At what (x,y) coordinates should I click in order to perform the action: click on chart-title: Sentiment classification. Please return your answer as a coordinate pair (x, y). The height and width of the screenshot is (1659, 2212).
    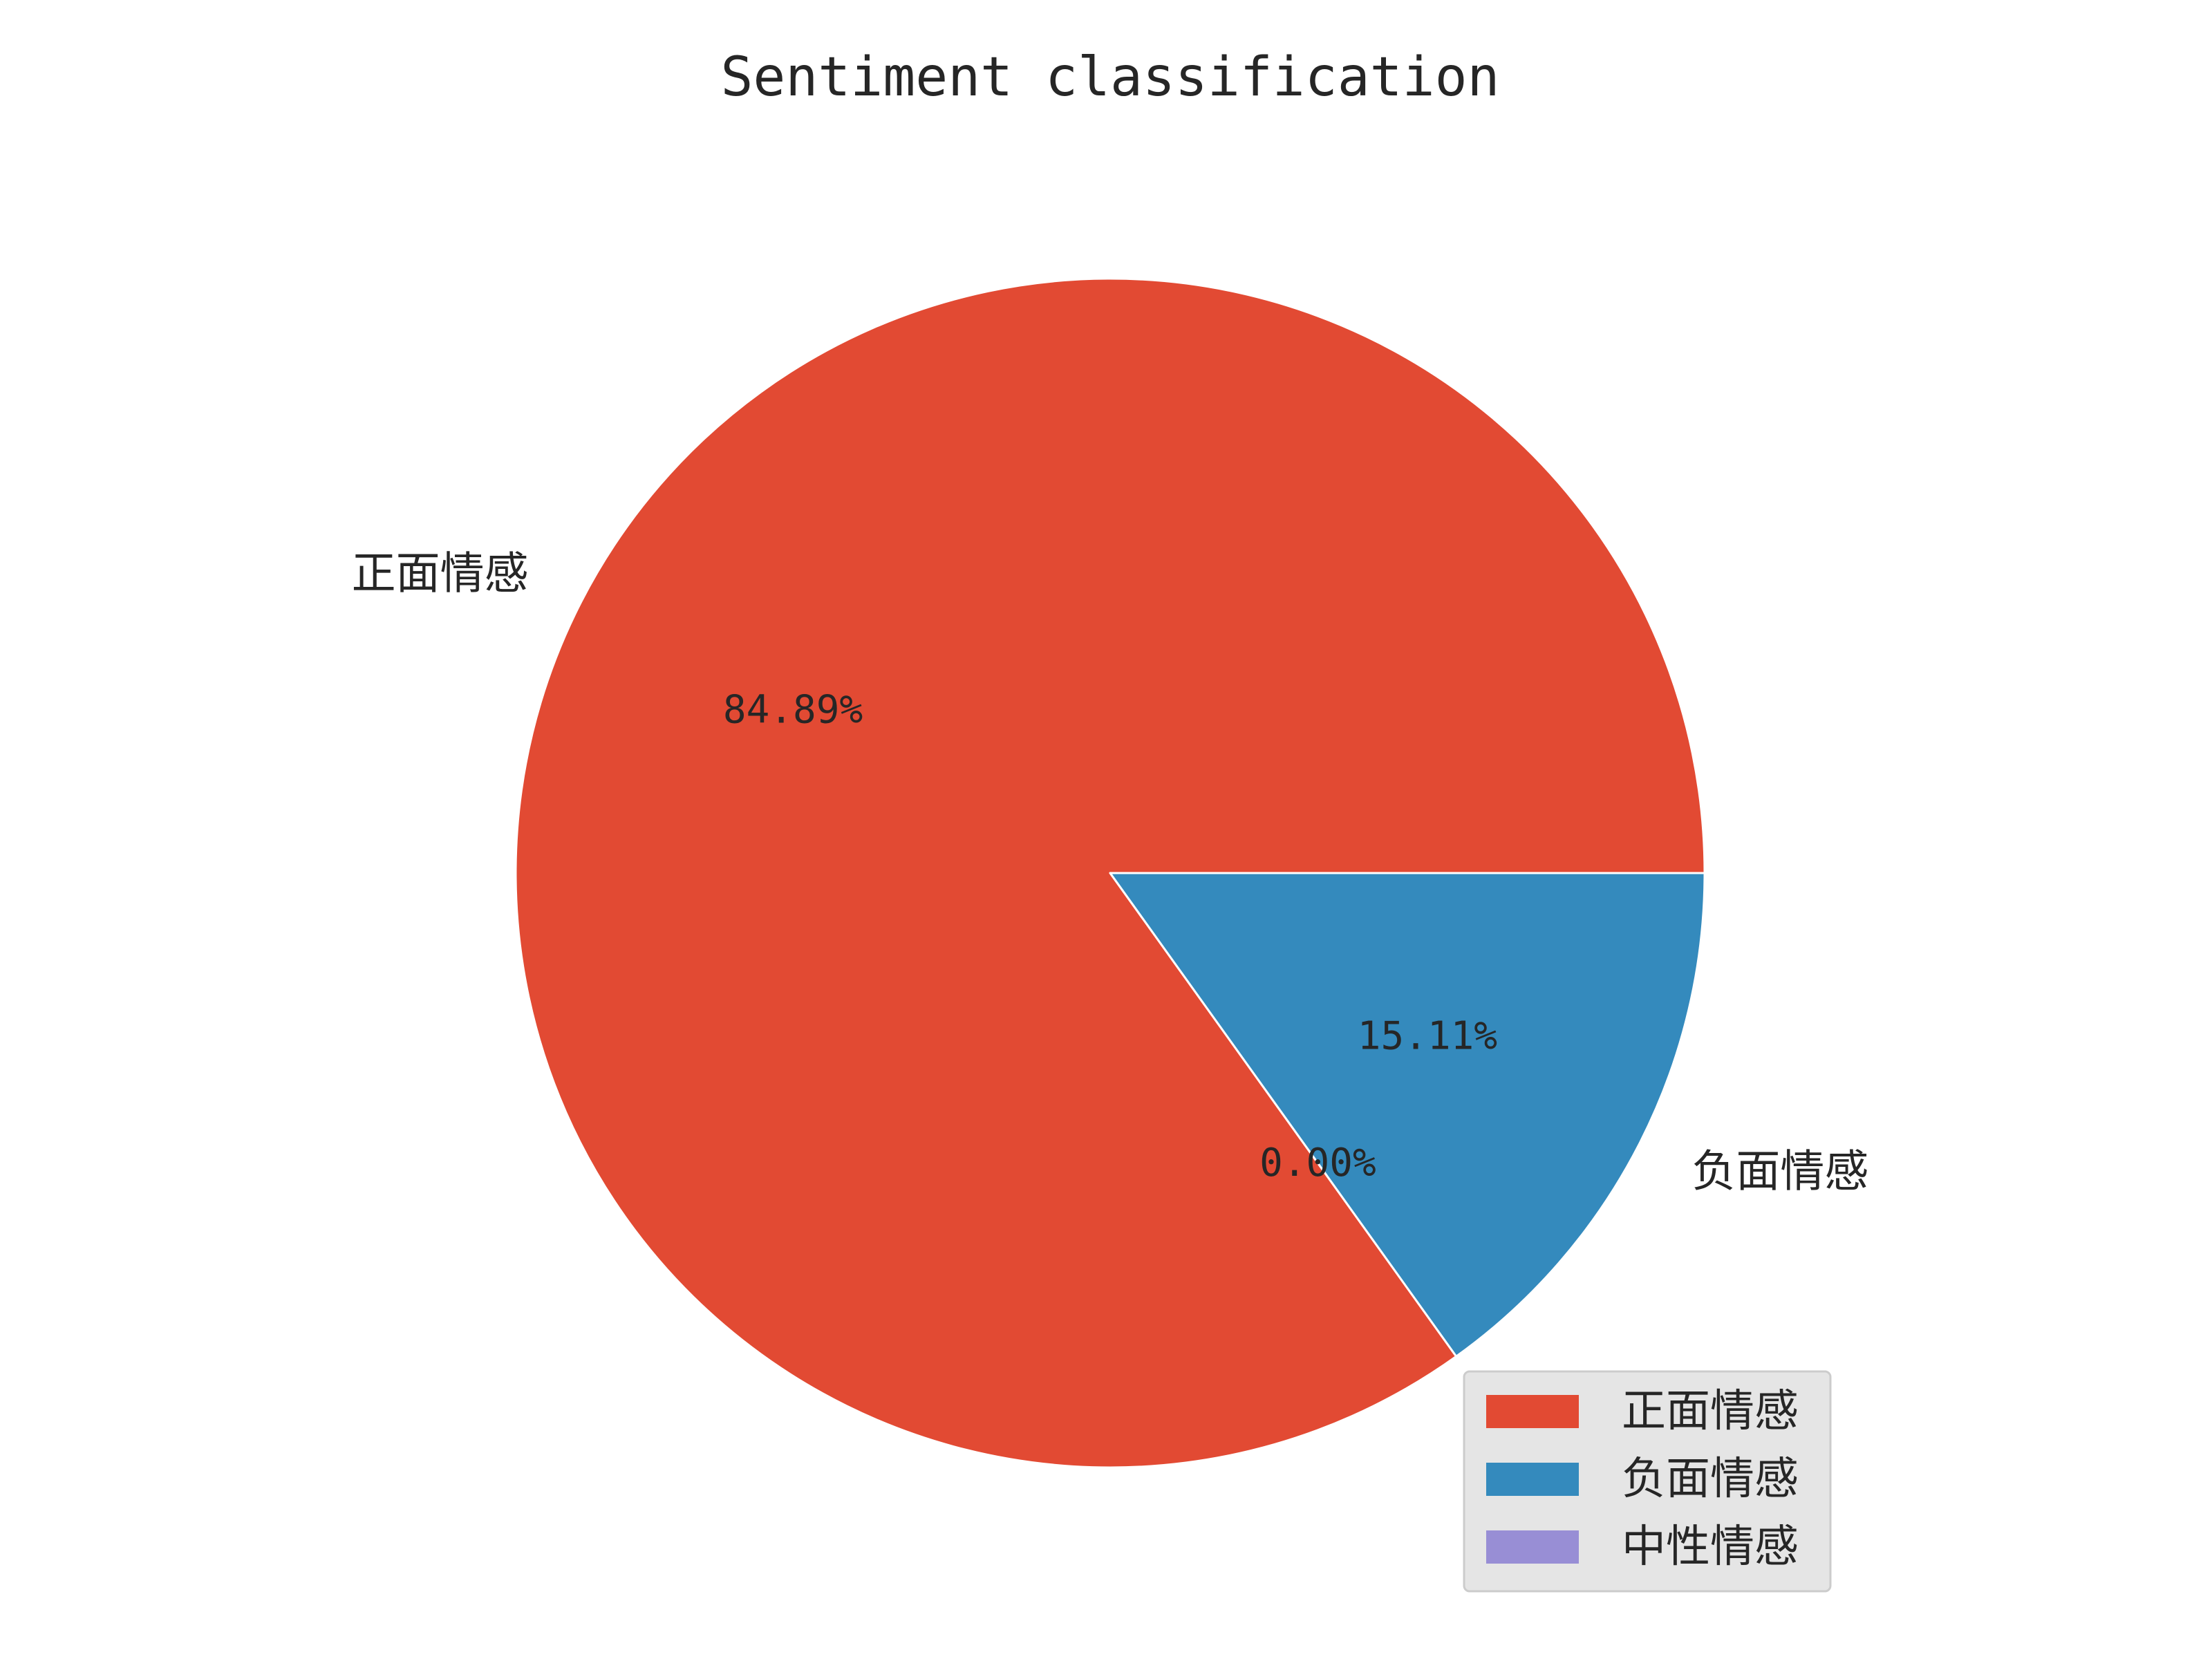
    Looking at the image, I should click on (1110, 77).